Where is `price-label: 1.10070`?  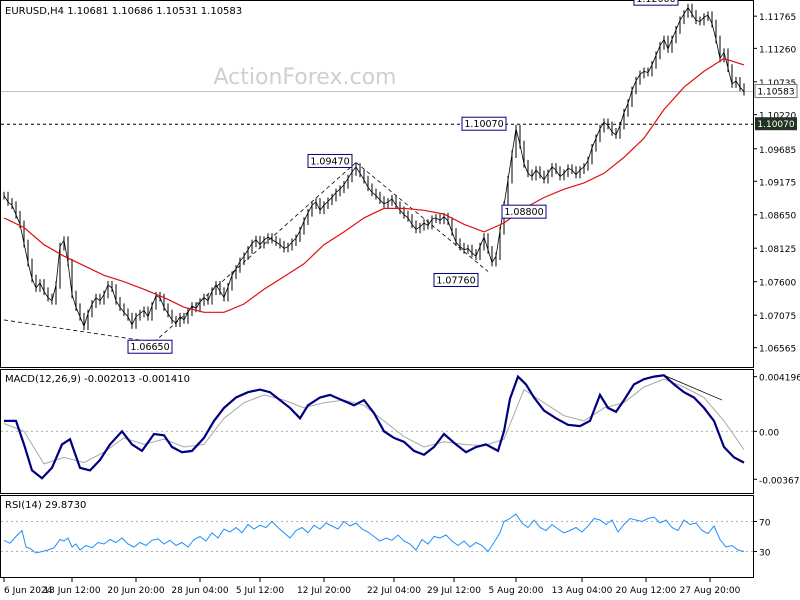 price-label: 1.10070 is located at coordinates (483, 124).